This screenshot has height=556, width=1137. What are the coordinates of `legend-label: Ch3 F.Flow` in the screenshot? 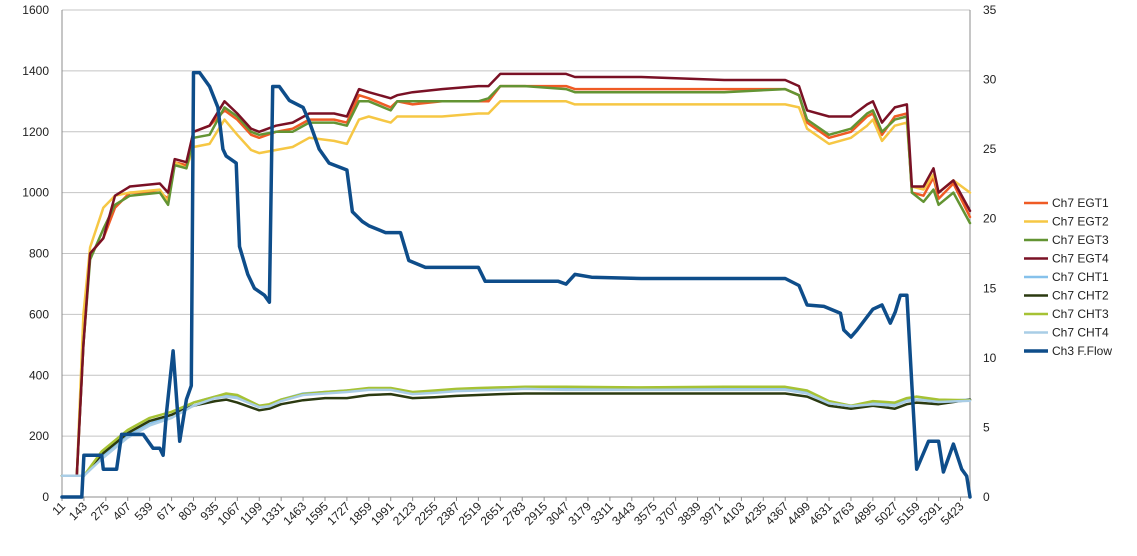 It's located at (1082, 351).